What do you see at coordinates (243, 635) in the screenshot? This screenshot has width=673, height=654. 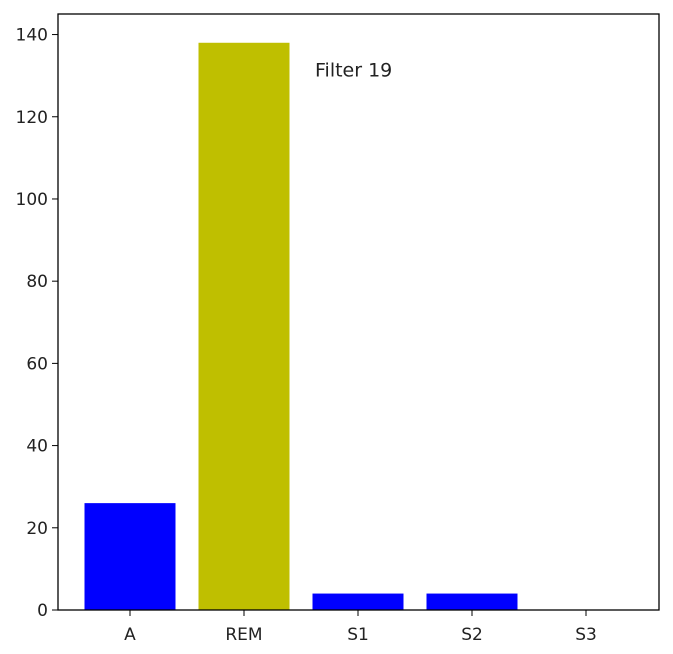 I see `x-tick-label-rem: REM` at bounding box center [243, 635].